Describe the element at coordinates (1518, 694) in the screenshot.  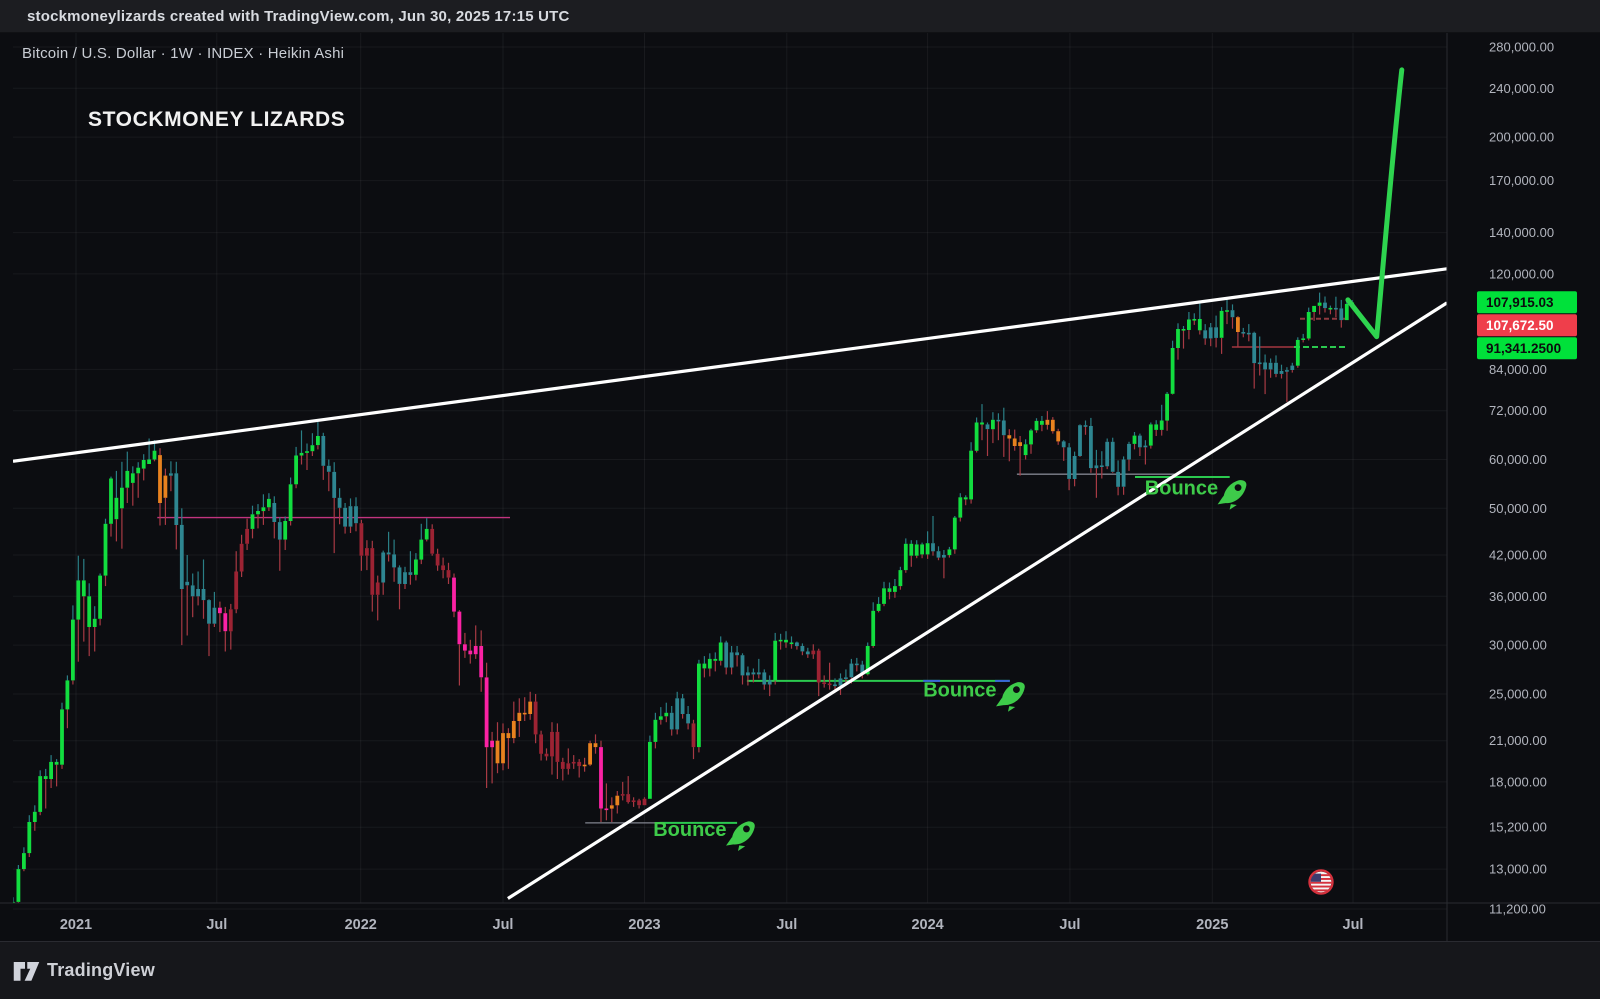
I see `svg-text: 25,000.00` at that location.